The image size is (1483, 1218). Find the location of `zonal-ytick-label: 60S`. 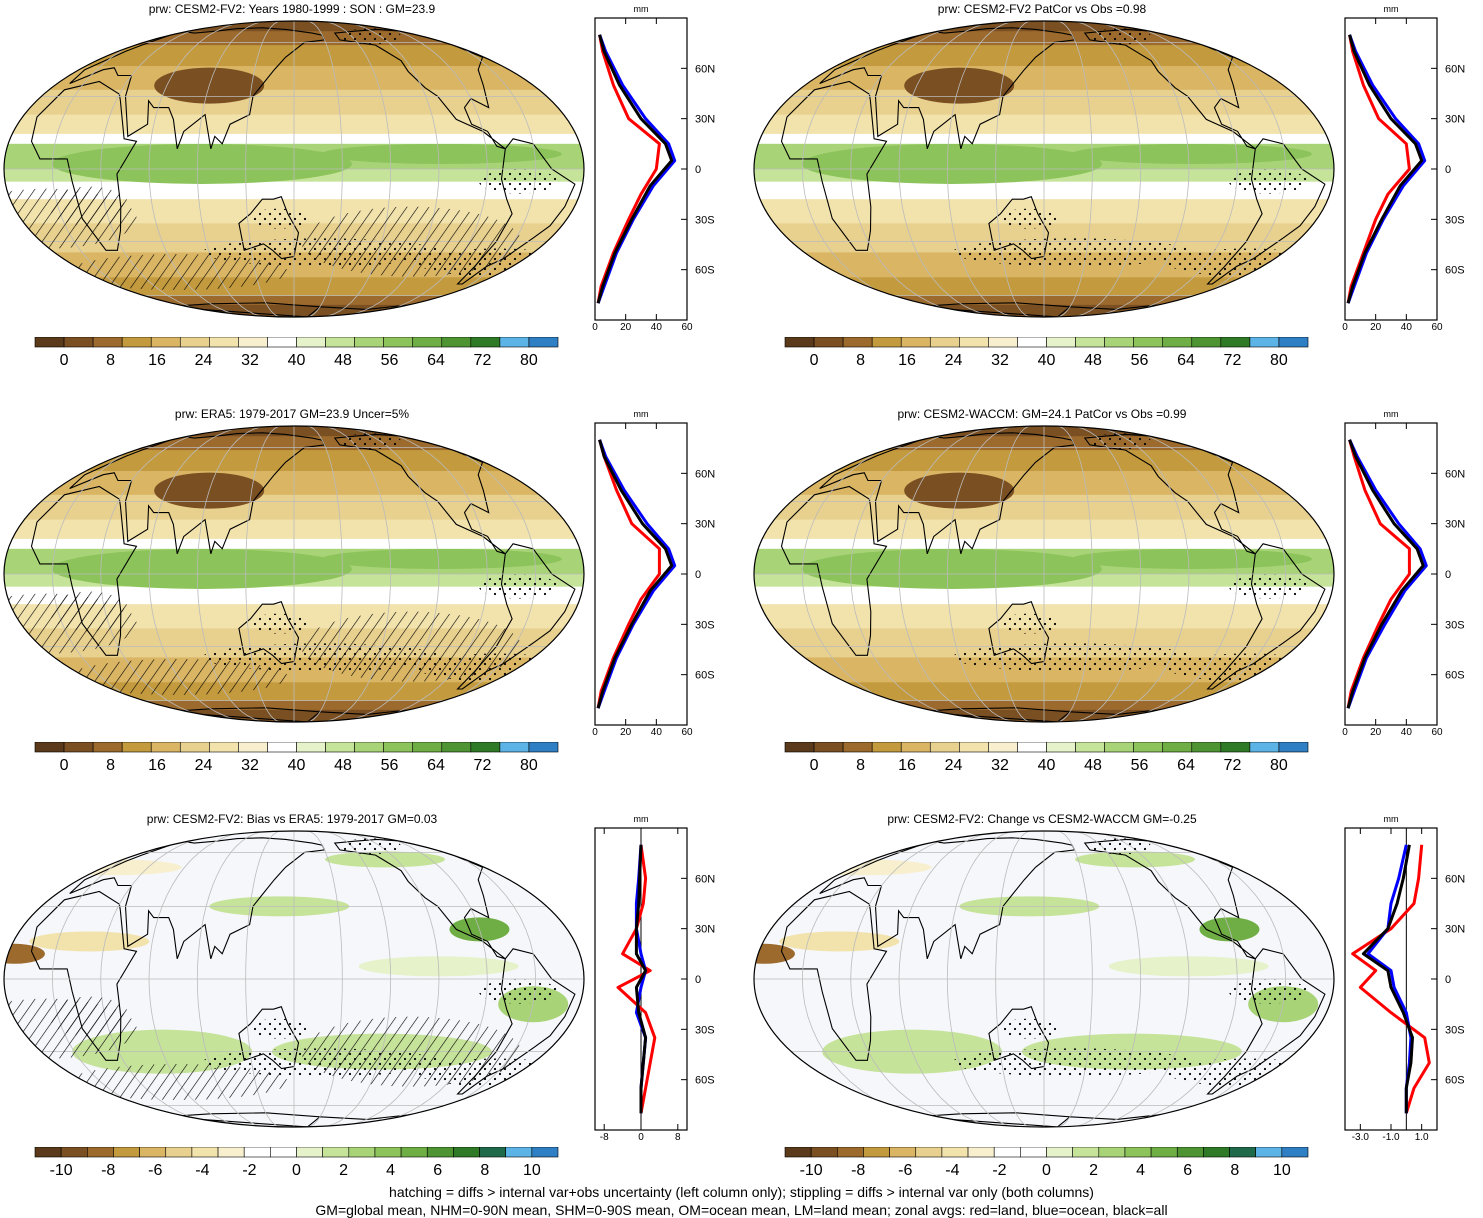

zonal-ytick-label: 60S is located at coordinates (1455, 271).